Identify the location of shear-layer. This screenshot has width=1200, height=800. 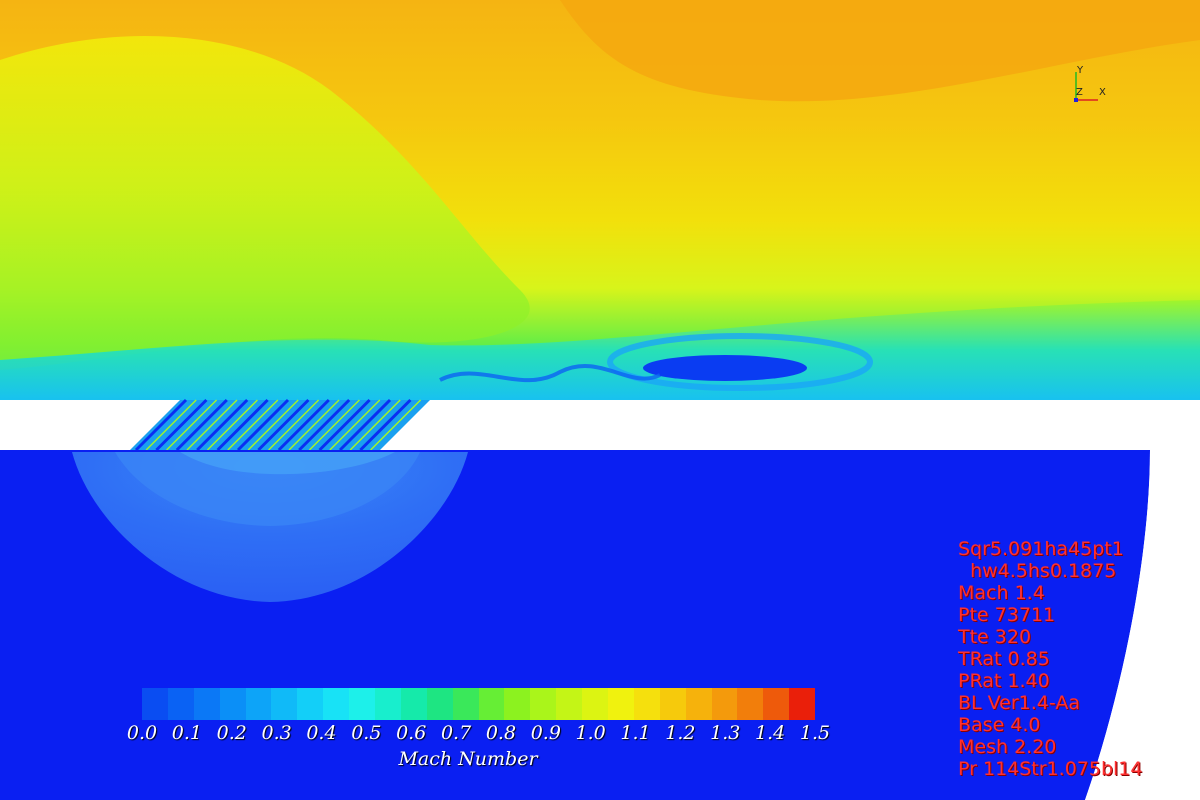
(600, 350).